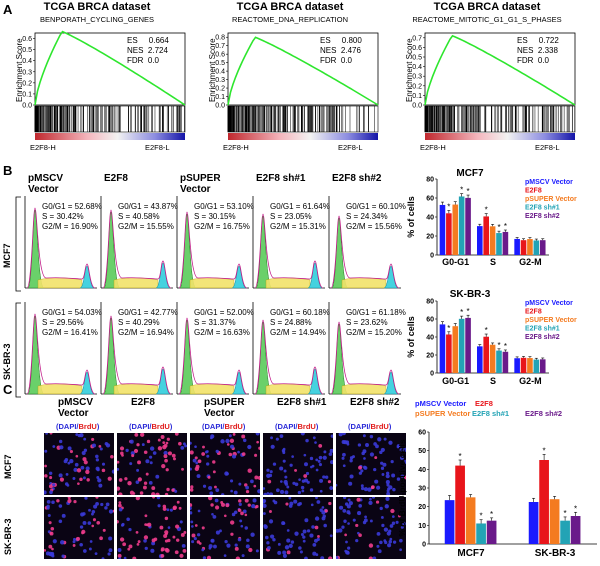 The height and width of the screenshot is (566, 600). Describe the element at coordinates (530, 262) in the screenshot. I see `category-label: G2-M` at that location.